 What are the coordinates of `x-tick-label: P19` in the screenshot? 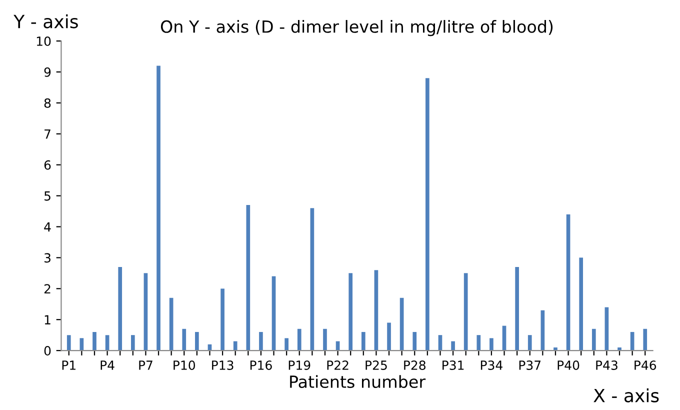 It's located at (299, 365).